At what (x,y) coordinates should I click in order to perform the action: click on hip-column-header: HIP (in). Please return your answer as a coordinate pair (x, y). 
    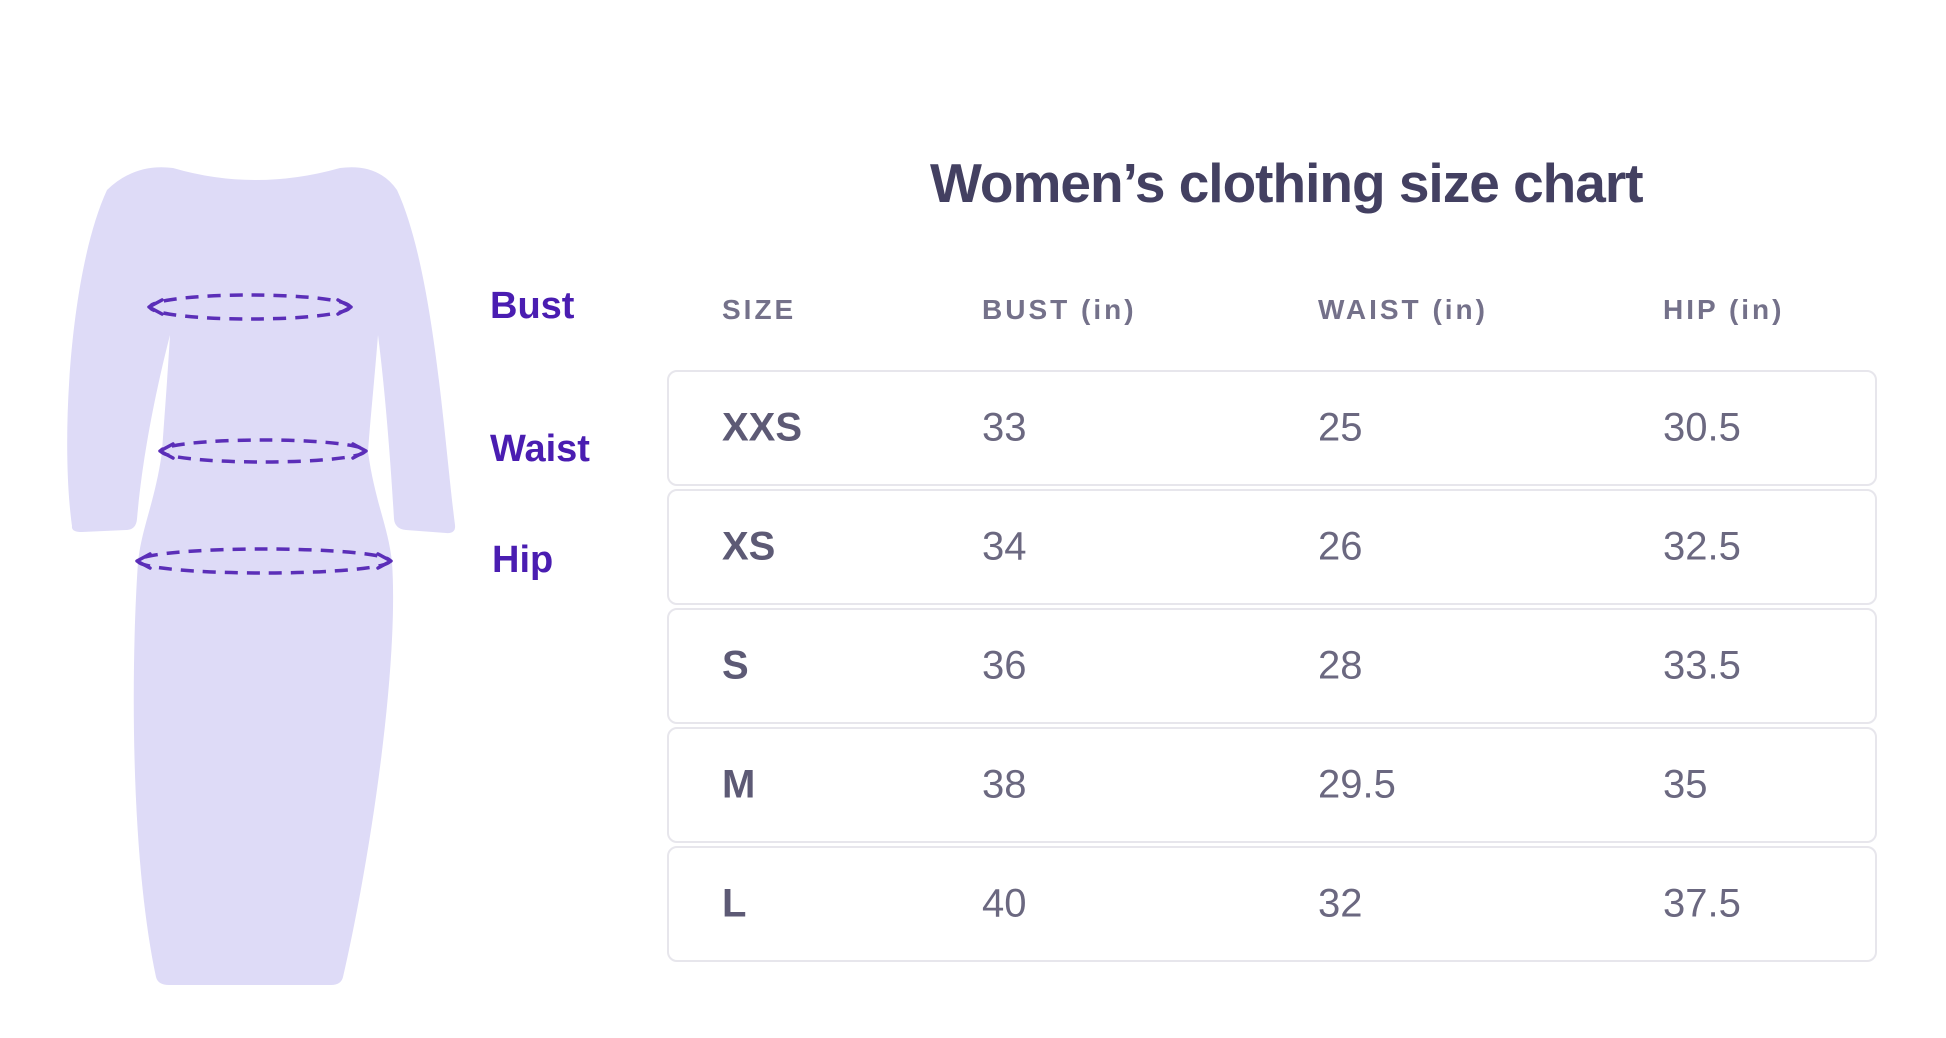
    Looking at the image, I should click on (1724, 309).